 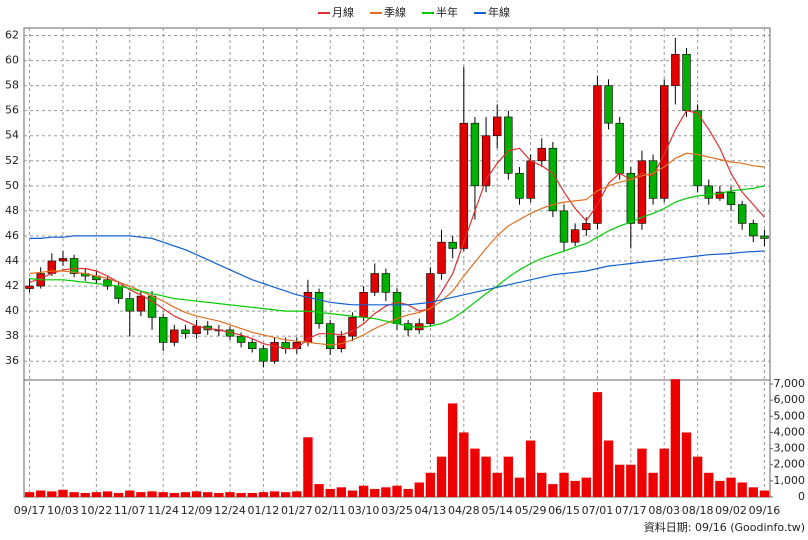 I want to click on x-tick-label: 12/24, so click(x=230, y=510).